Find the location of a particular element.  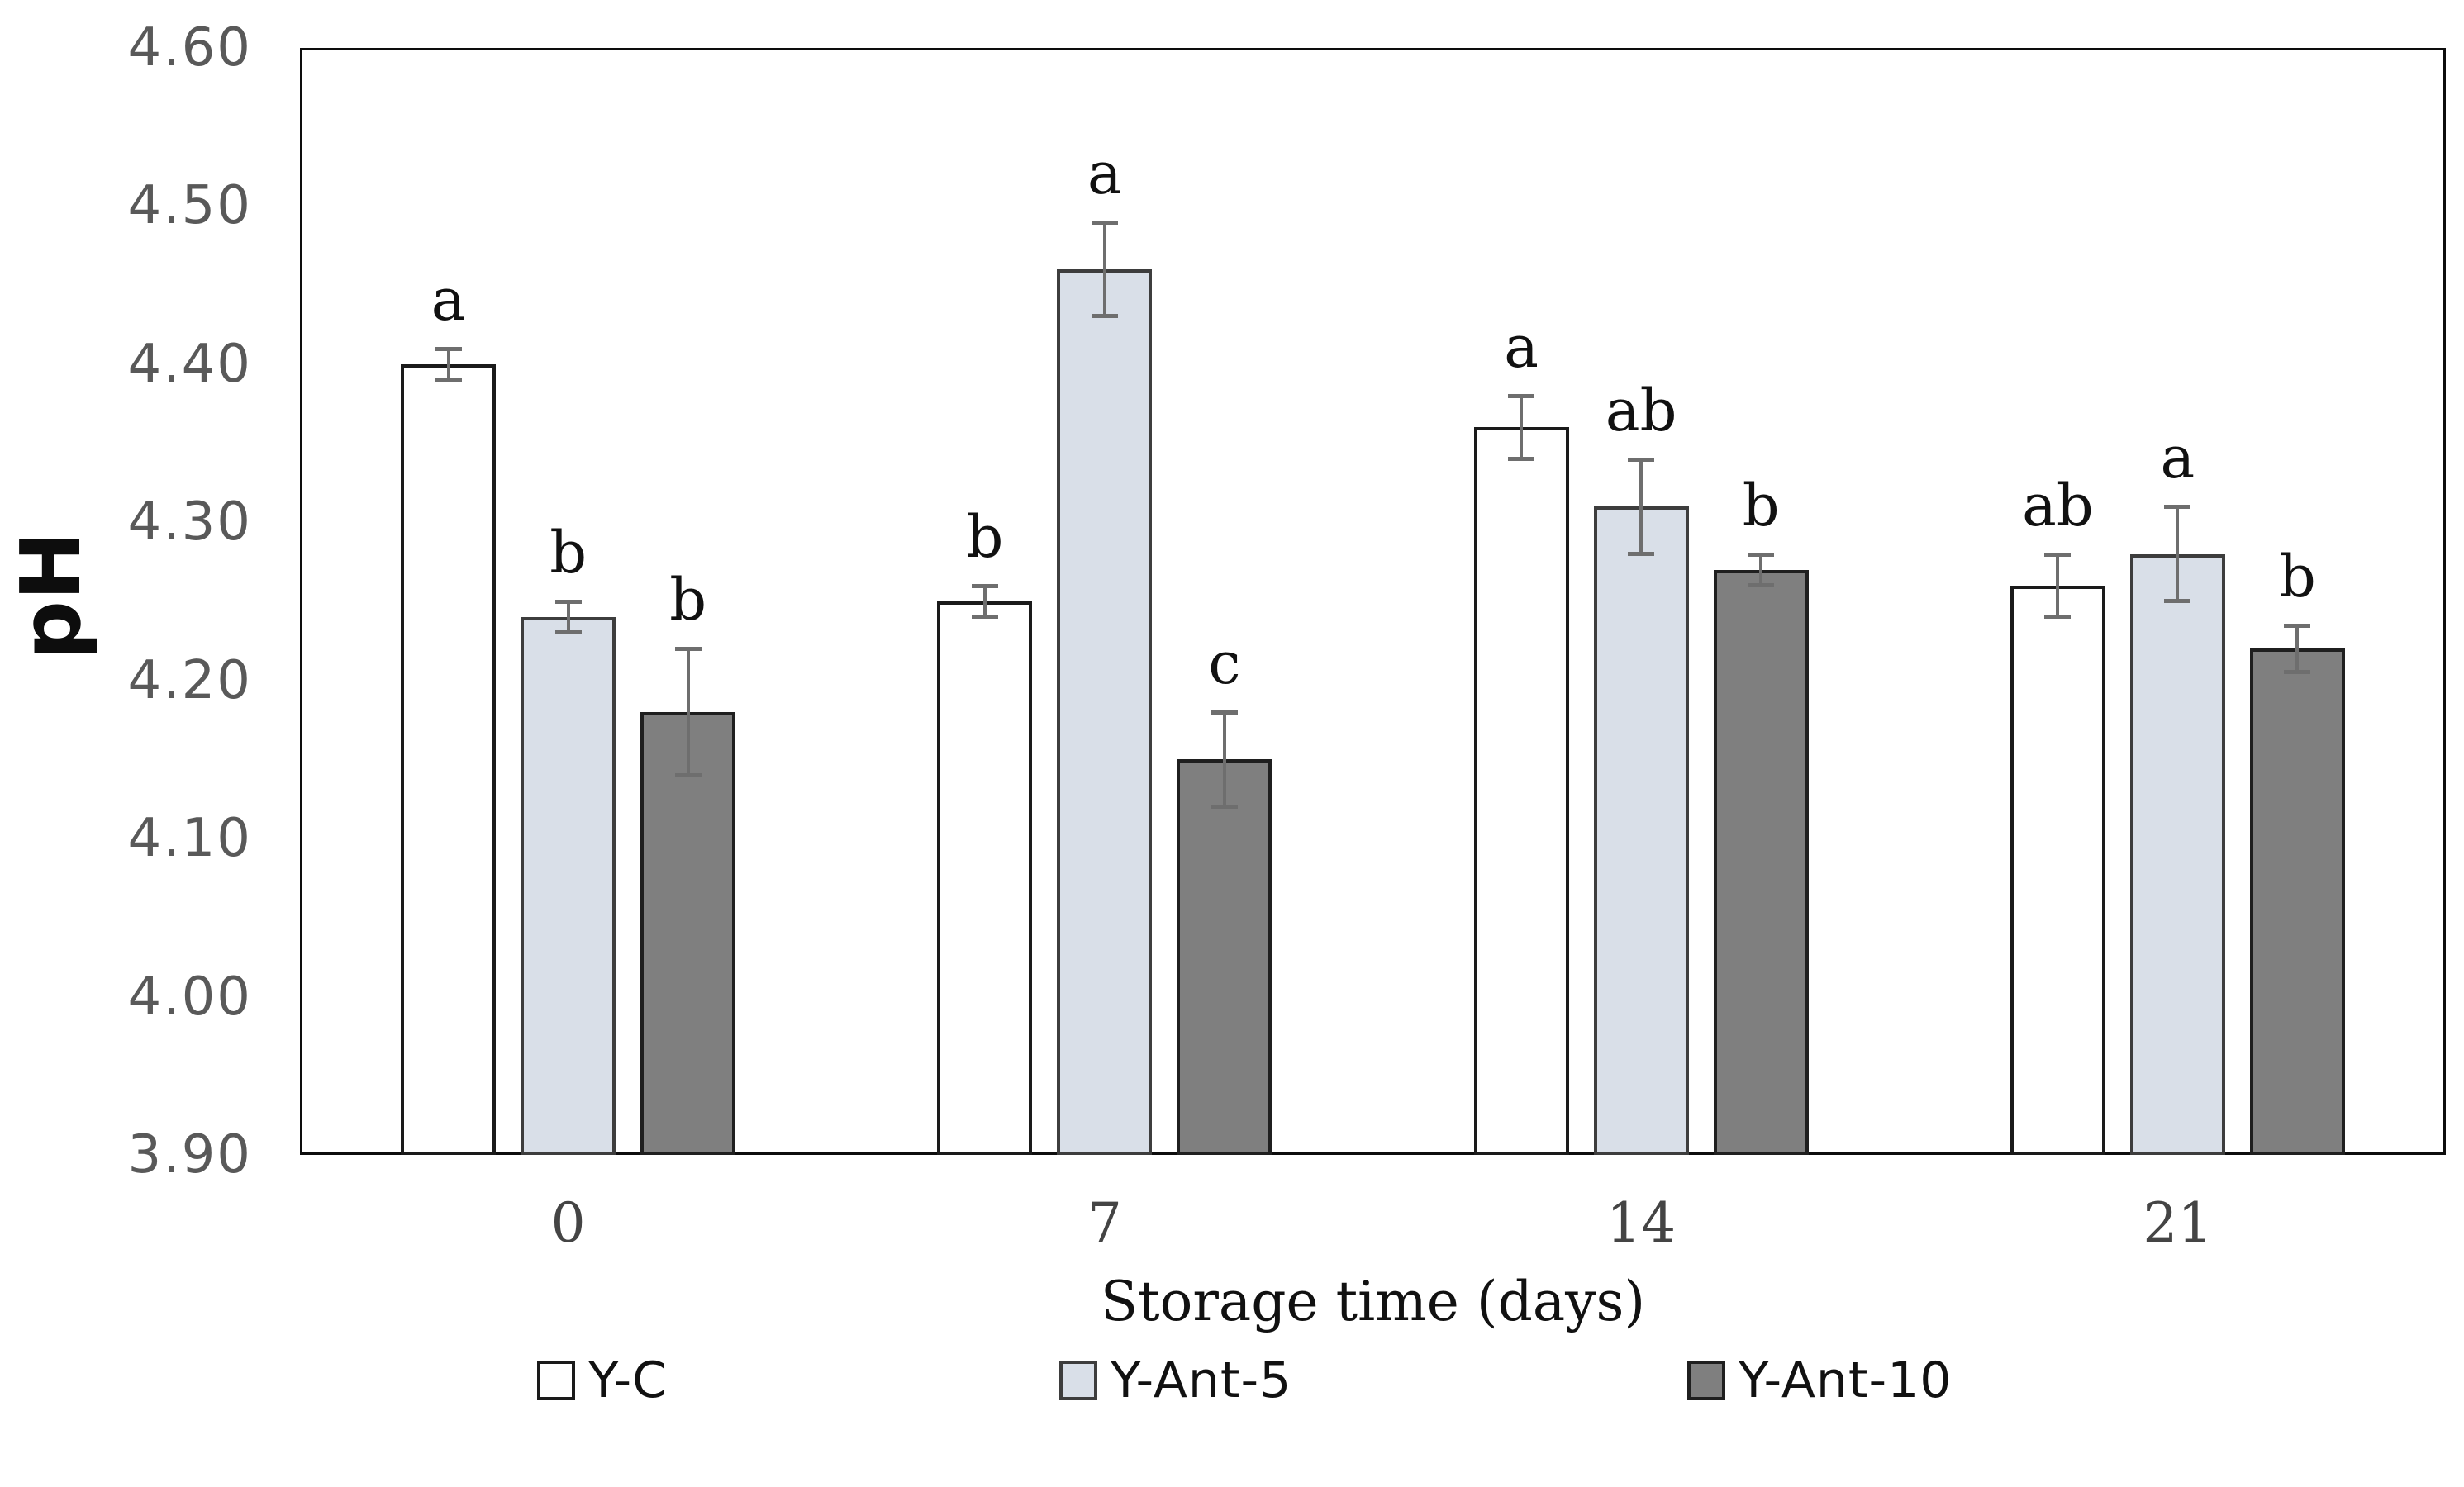

legend-label-y-ant-10: Y-Ant-10 is located at coordinates (1846, 1380).